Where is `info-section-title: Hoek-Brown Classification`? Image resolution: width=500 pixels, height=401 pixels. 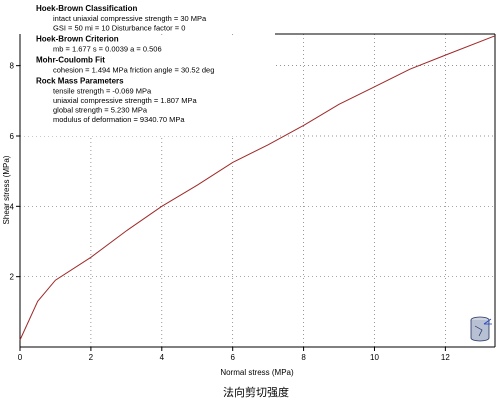 info-section-title: Hoek-Brown Classification is located at coordinates (86, 8).